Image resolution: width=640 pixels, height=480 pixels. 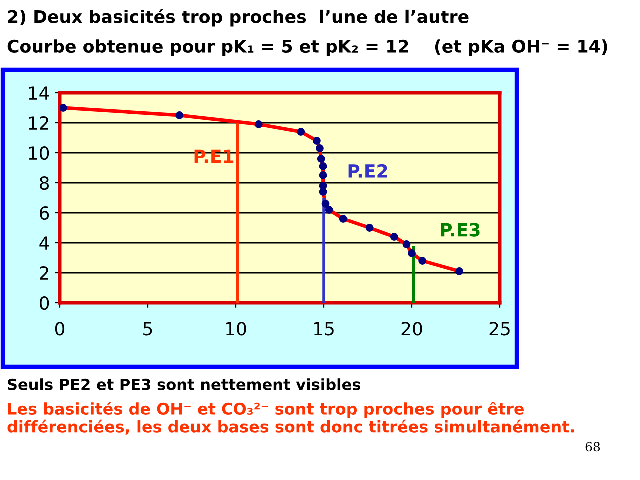 I want to click on x-tick-label: 20, so click(x=412, y=329).